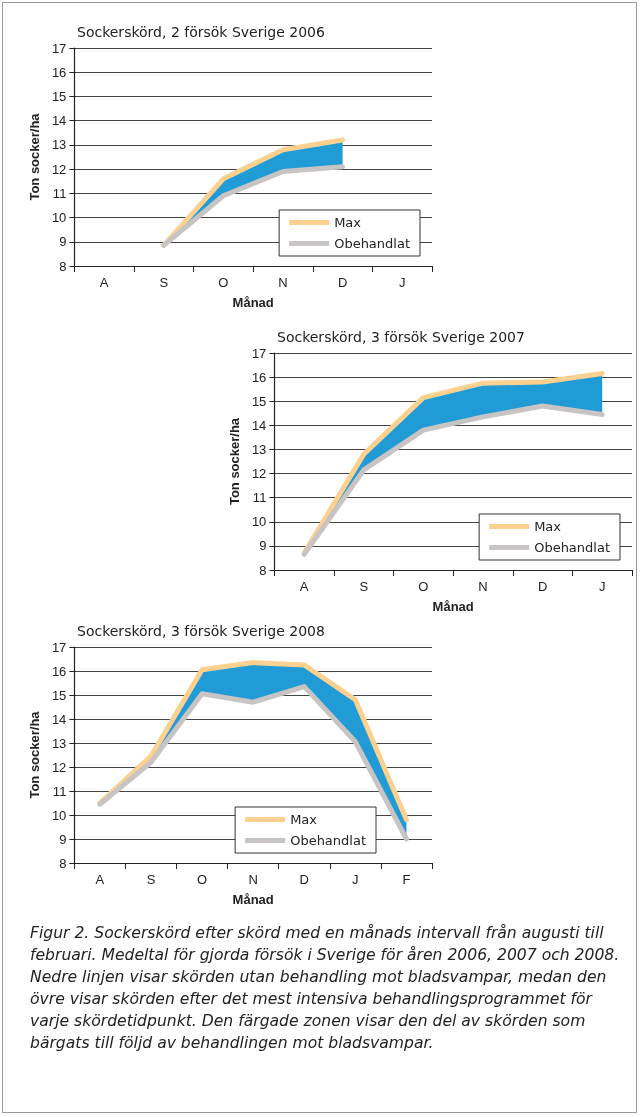 The image size is (641, 1117). What do you see at coordinates (401, 337) in the screenshot?
I see `chart-title: Sockerskörd, 3 försök Sverige 2007` at bounding box center [401, 337].